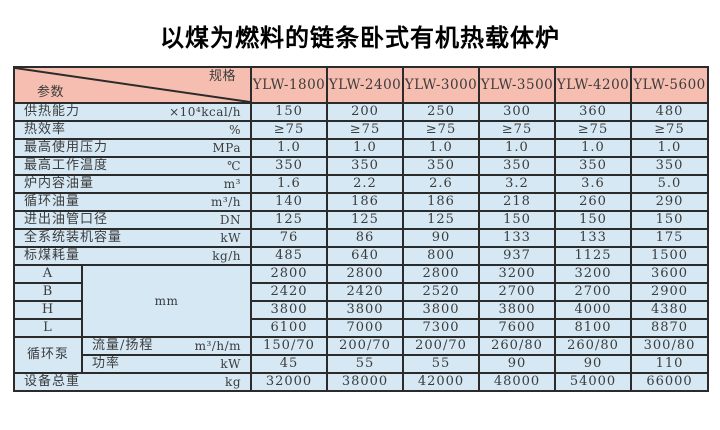 This screenshot has width=720, height=430. Describe the element at coordinates (365, 112) in the screenshot. I see `spec-value: 200` at that location.